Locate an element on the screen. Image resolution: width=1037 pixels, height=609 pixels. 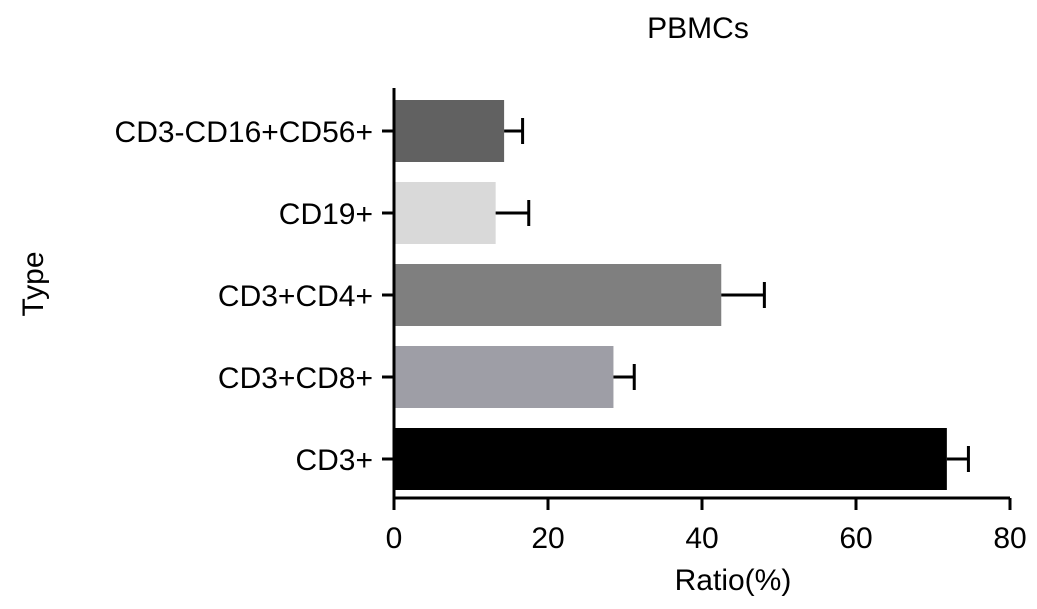
y-tick-label: CD3+CD8+ is located at coordinates (295, 378).